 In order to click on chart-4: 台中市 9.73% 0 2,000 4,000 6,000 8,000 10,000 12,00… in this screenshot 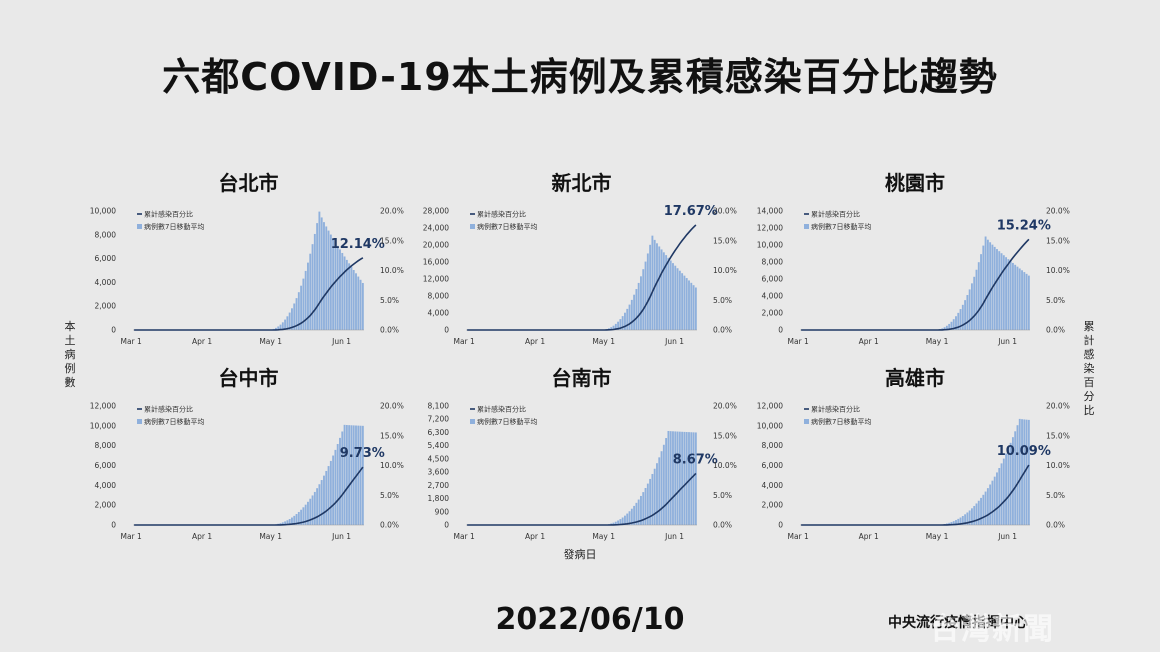, I will do `click(247, 453)`.